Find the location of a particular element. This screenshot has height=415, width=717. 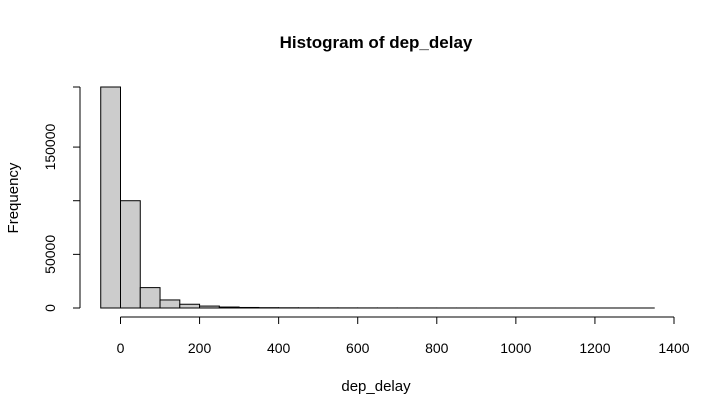

y-tick-label: 50000 is located at coordinates (50, 254).